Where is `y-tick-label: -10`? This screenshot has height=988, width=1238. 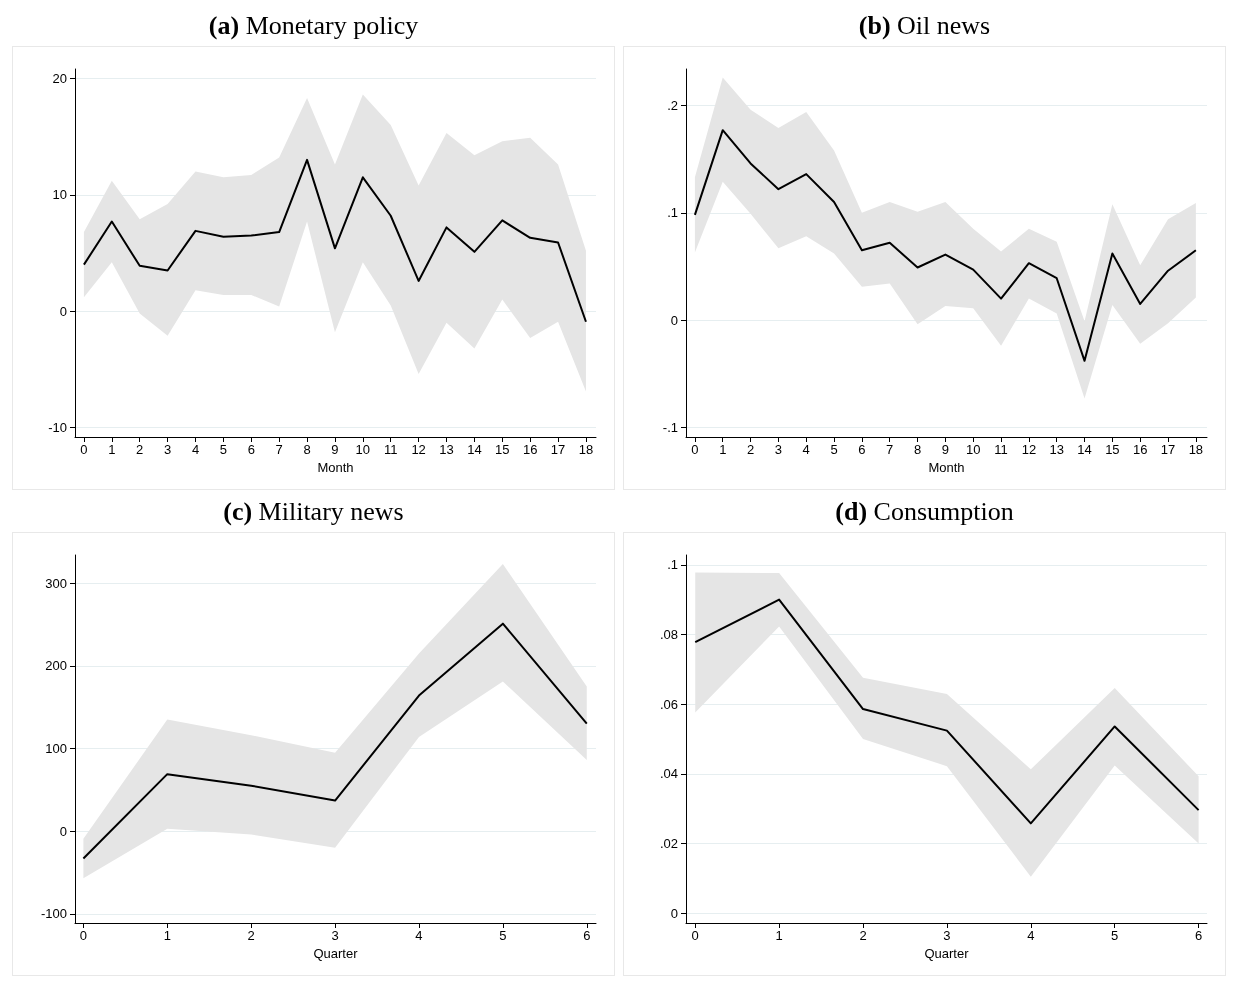
y-tick-label: -10 is located at coordinates (57, 428).